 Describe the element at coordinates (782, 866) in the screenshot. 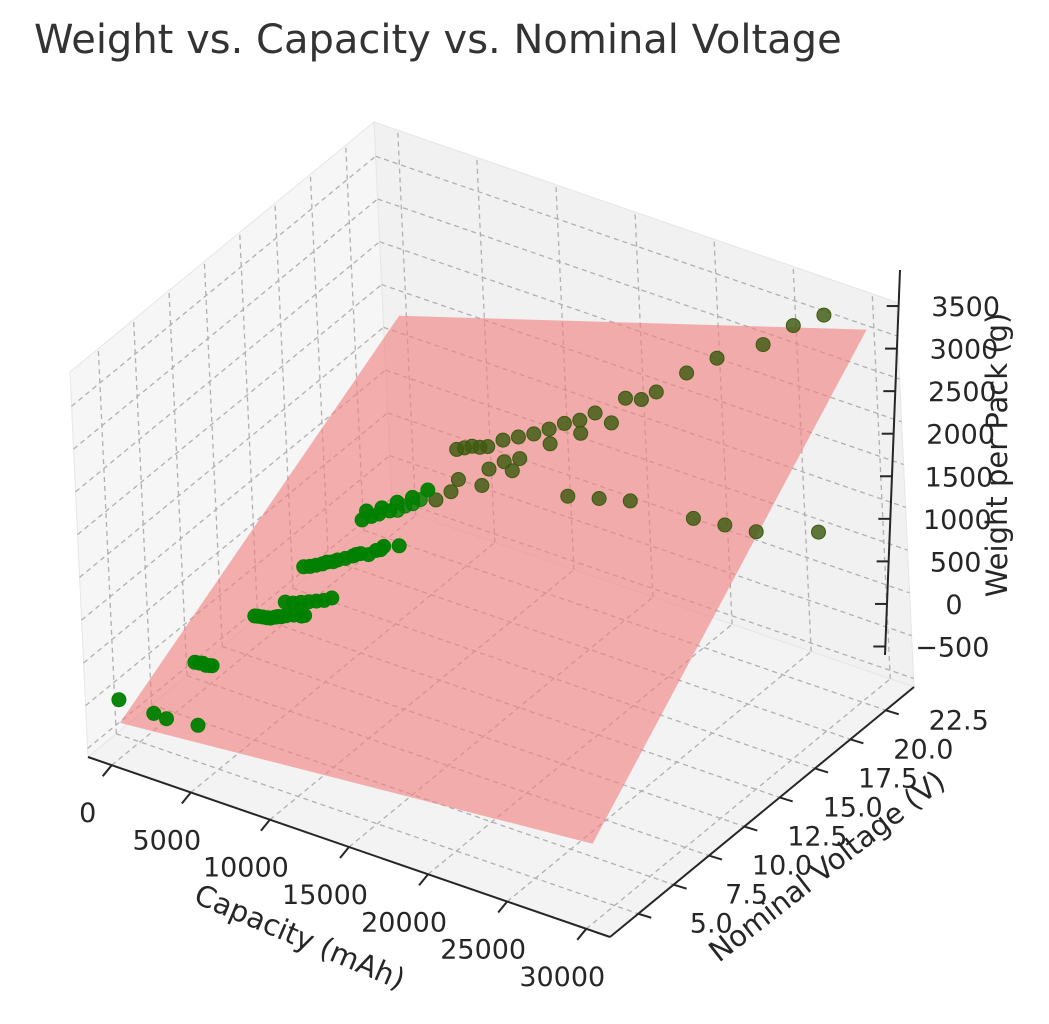

I see `y-tick-label: 10.0` at that location.